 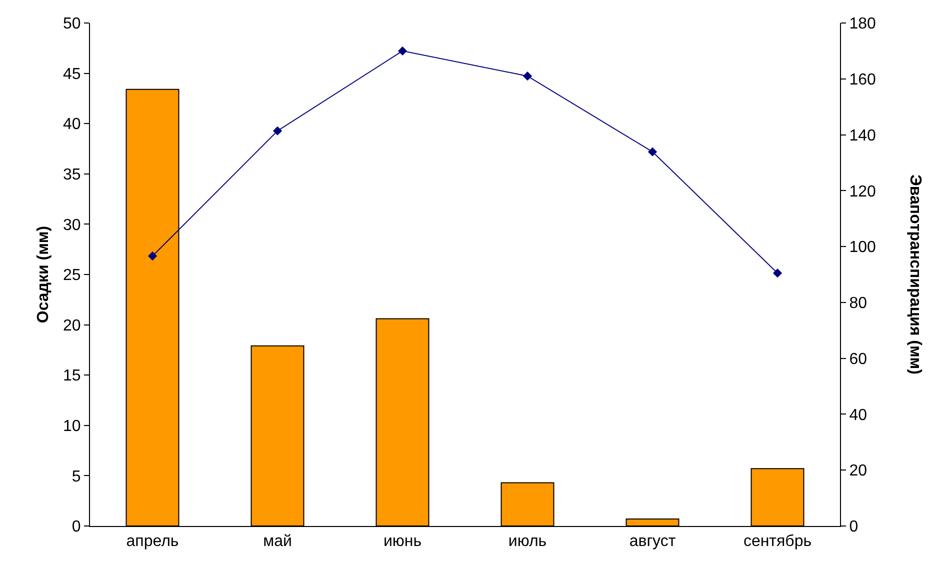 I want to click on y-tick-label: 40, so click(x=72, y=125).